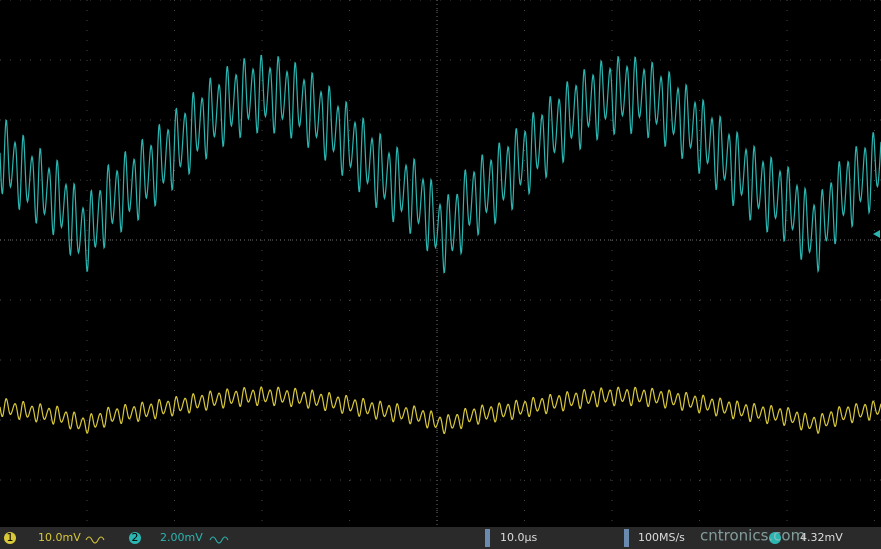 This screenshot has width=881, height=549. Describe the element at coordinates (518, 537) in the screenshot. I see `timebase: 10.0µs` at that location.